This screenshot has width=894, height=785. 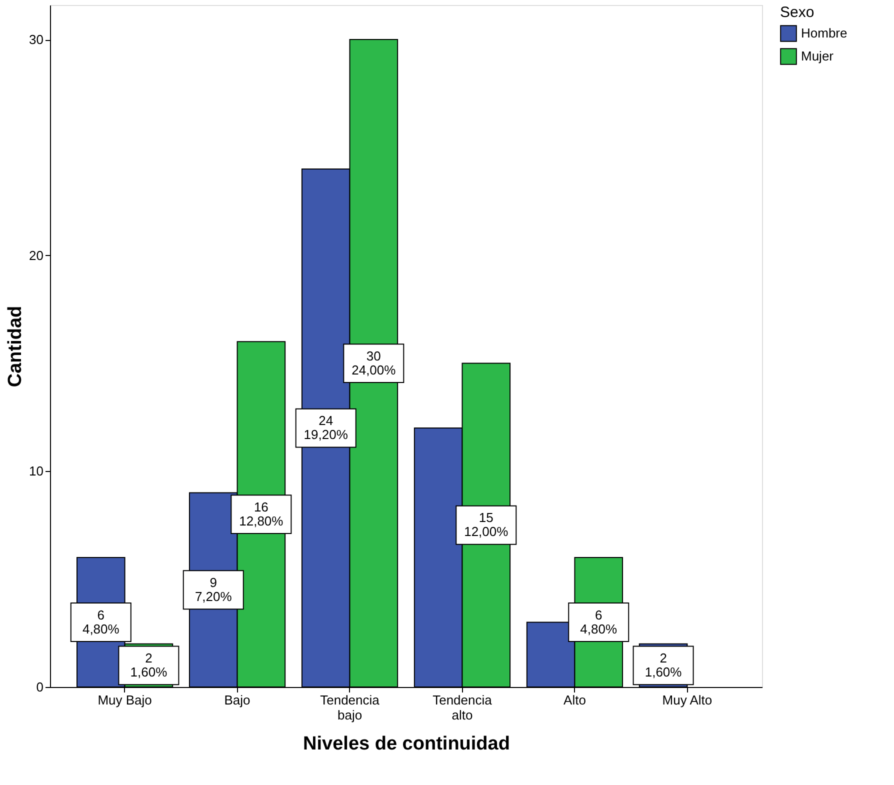 I want to click on y-axis-title: Cantidad, so click(x=15, y=347).